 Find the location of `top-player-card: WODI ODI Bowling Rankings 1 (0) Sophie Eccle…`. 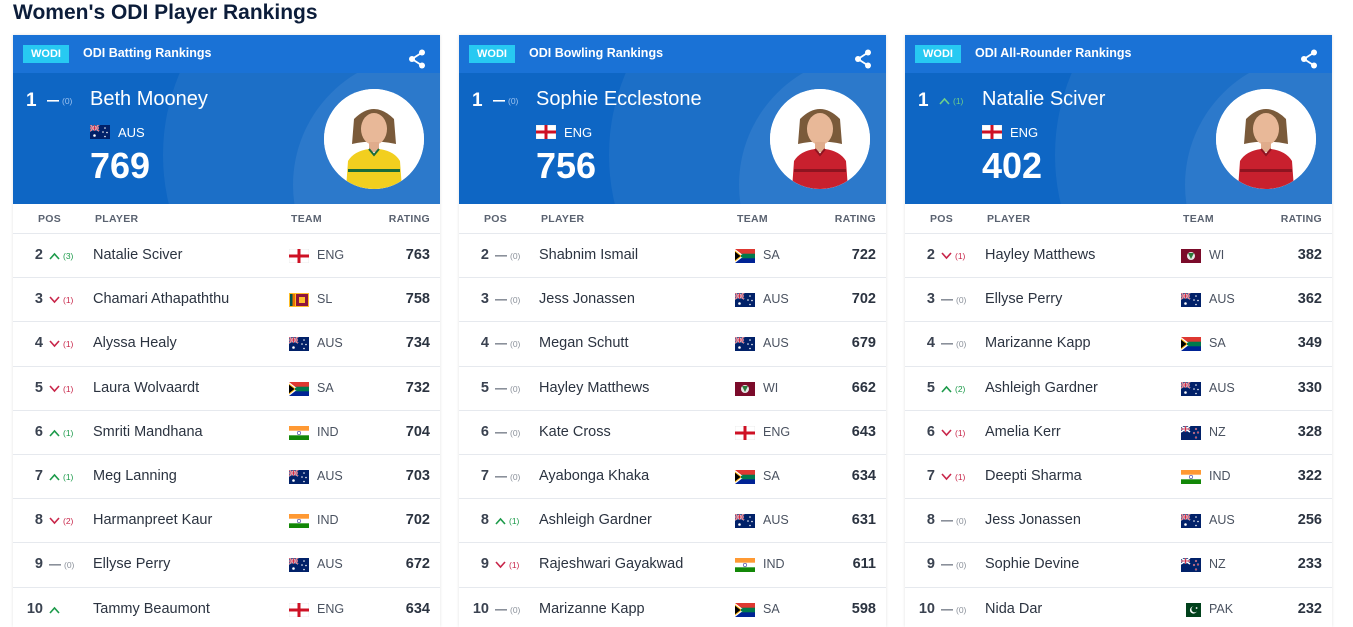

top-player-card: WODI ODI Bowling Rankings 1 (0) Sophie Eccle… is located at coordinates (672, 119).